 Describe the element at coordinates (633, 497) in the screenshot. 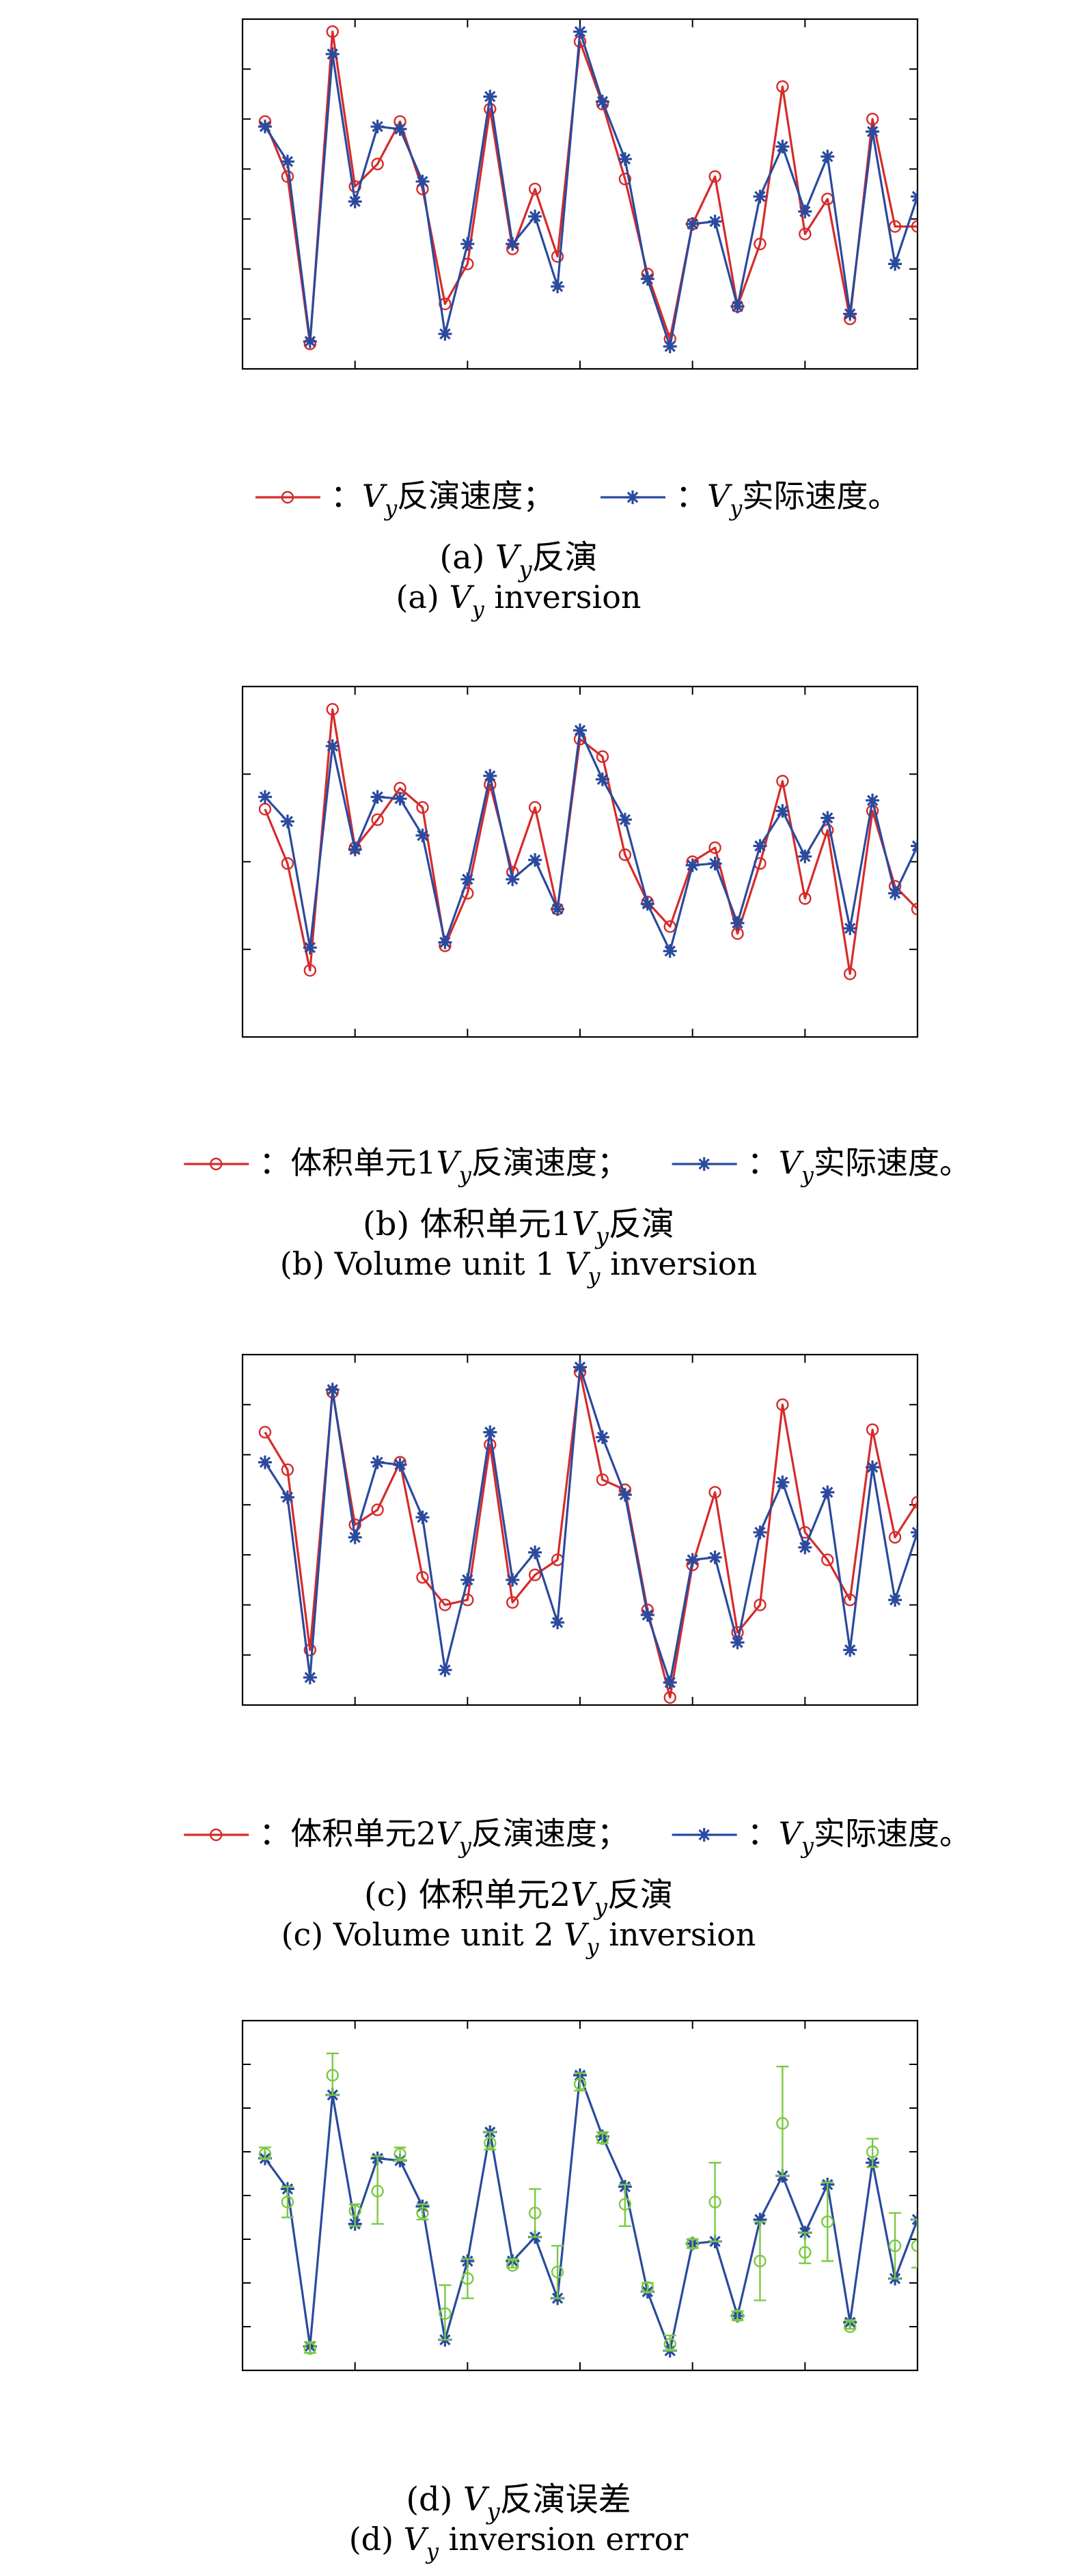

I see `legend-marker-star` at that location.